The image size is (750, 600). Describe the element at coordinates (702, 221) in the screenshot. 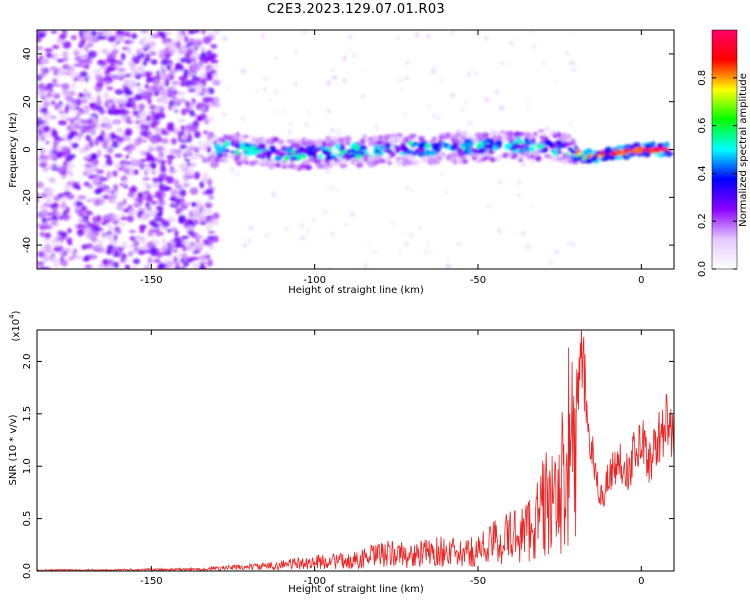

I see `colorbar-tick-label: 0.2` at that location.